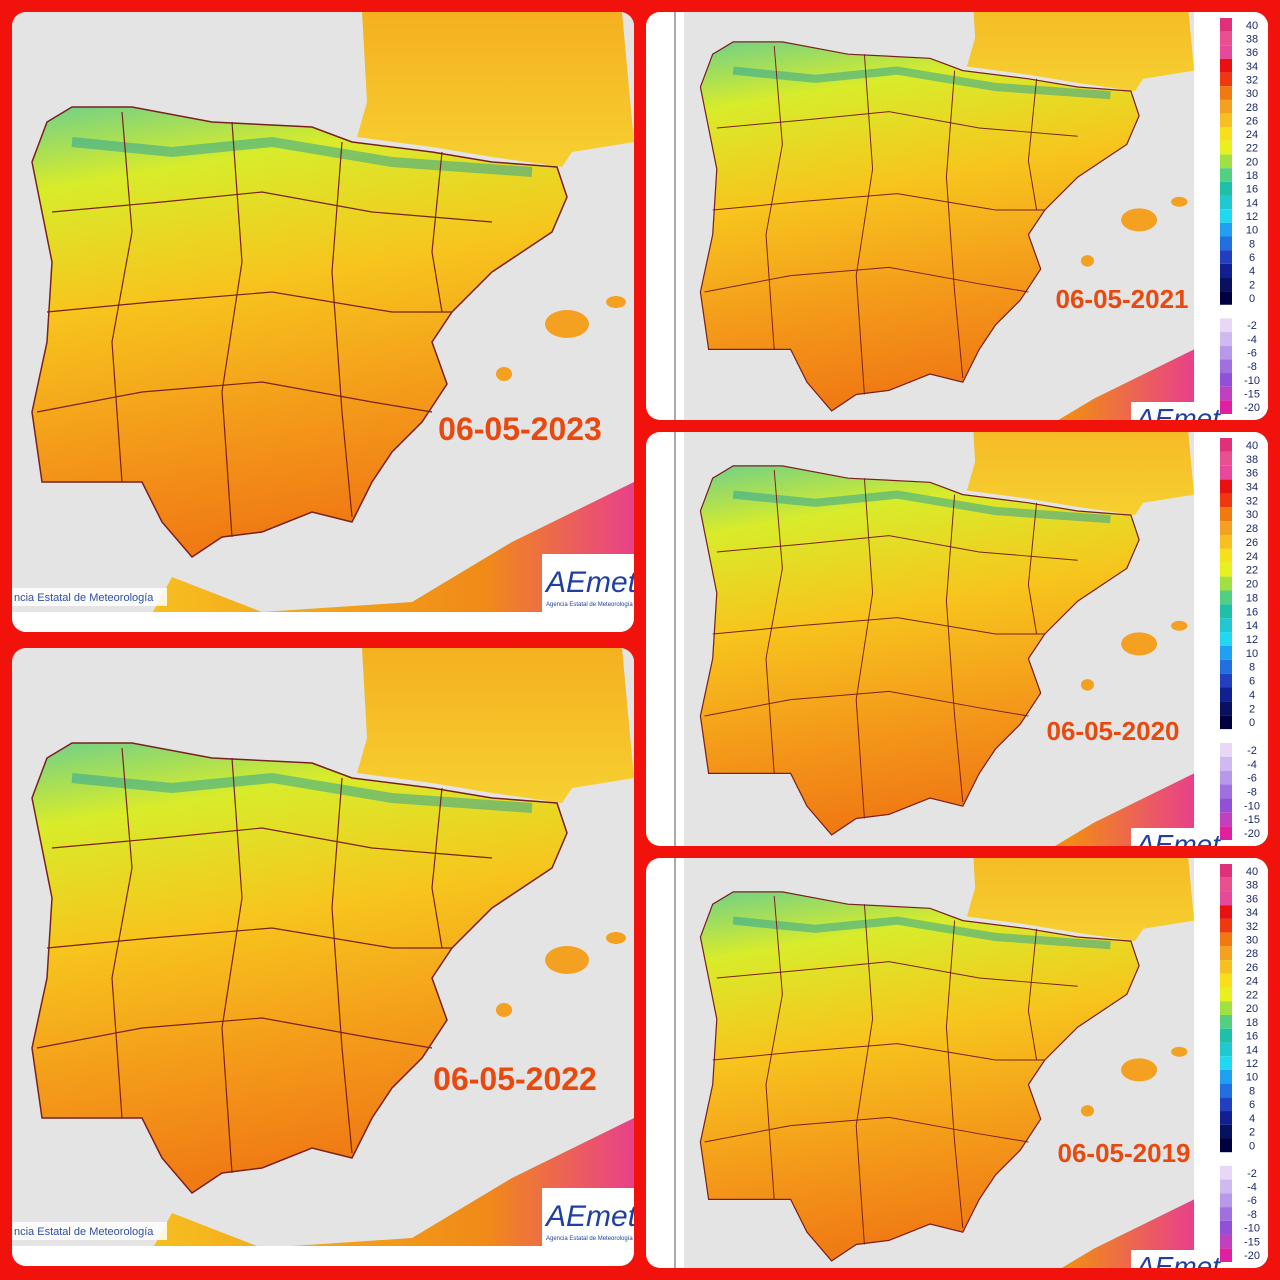  What do you see at coordinates (84, 1232) in the screenshot?
I see `credit: ncia Estatal de Meteorología` at bounding box center [84, 1232].